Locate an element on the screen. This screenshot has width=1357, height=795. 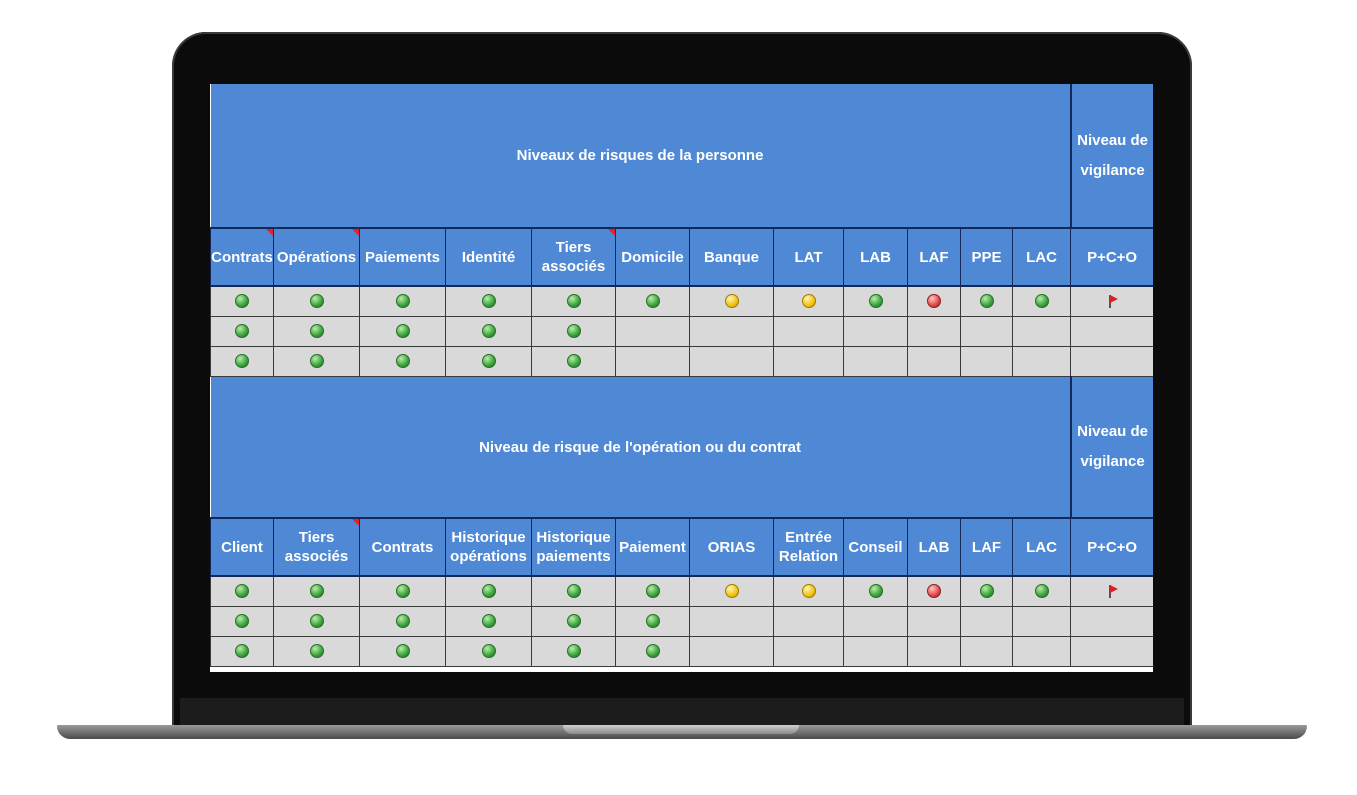
column-header: Paiements is located at coordinates (402, 257).